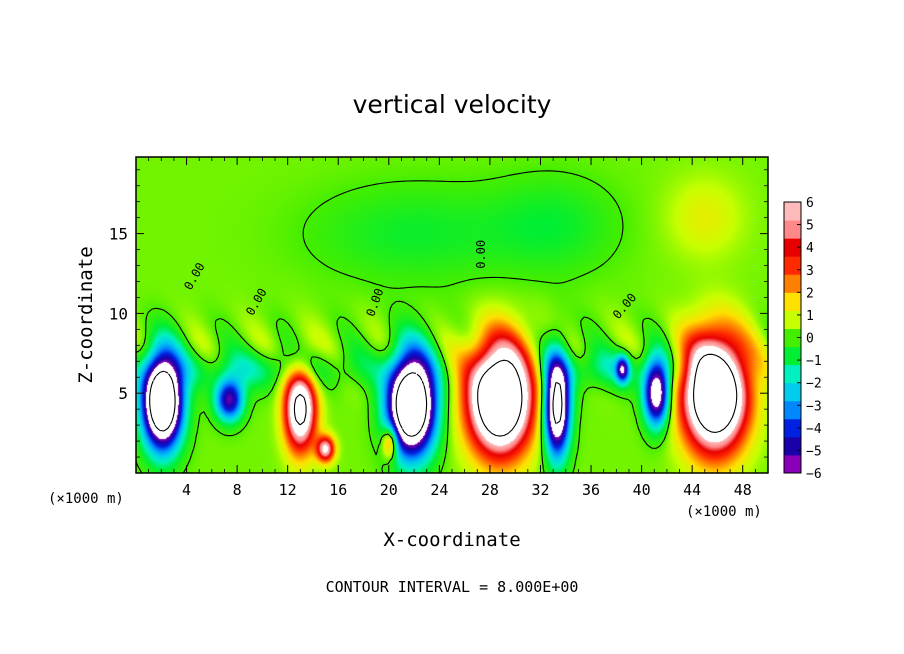  What do you see at coordinates (452, 587) in the screenshot?
I see `contour-interval-note: CONTOUR INTERVAL = 8.000E+00` at bounding box center [452, 587].